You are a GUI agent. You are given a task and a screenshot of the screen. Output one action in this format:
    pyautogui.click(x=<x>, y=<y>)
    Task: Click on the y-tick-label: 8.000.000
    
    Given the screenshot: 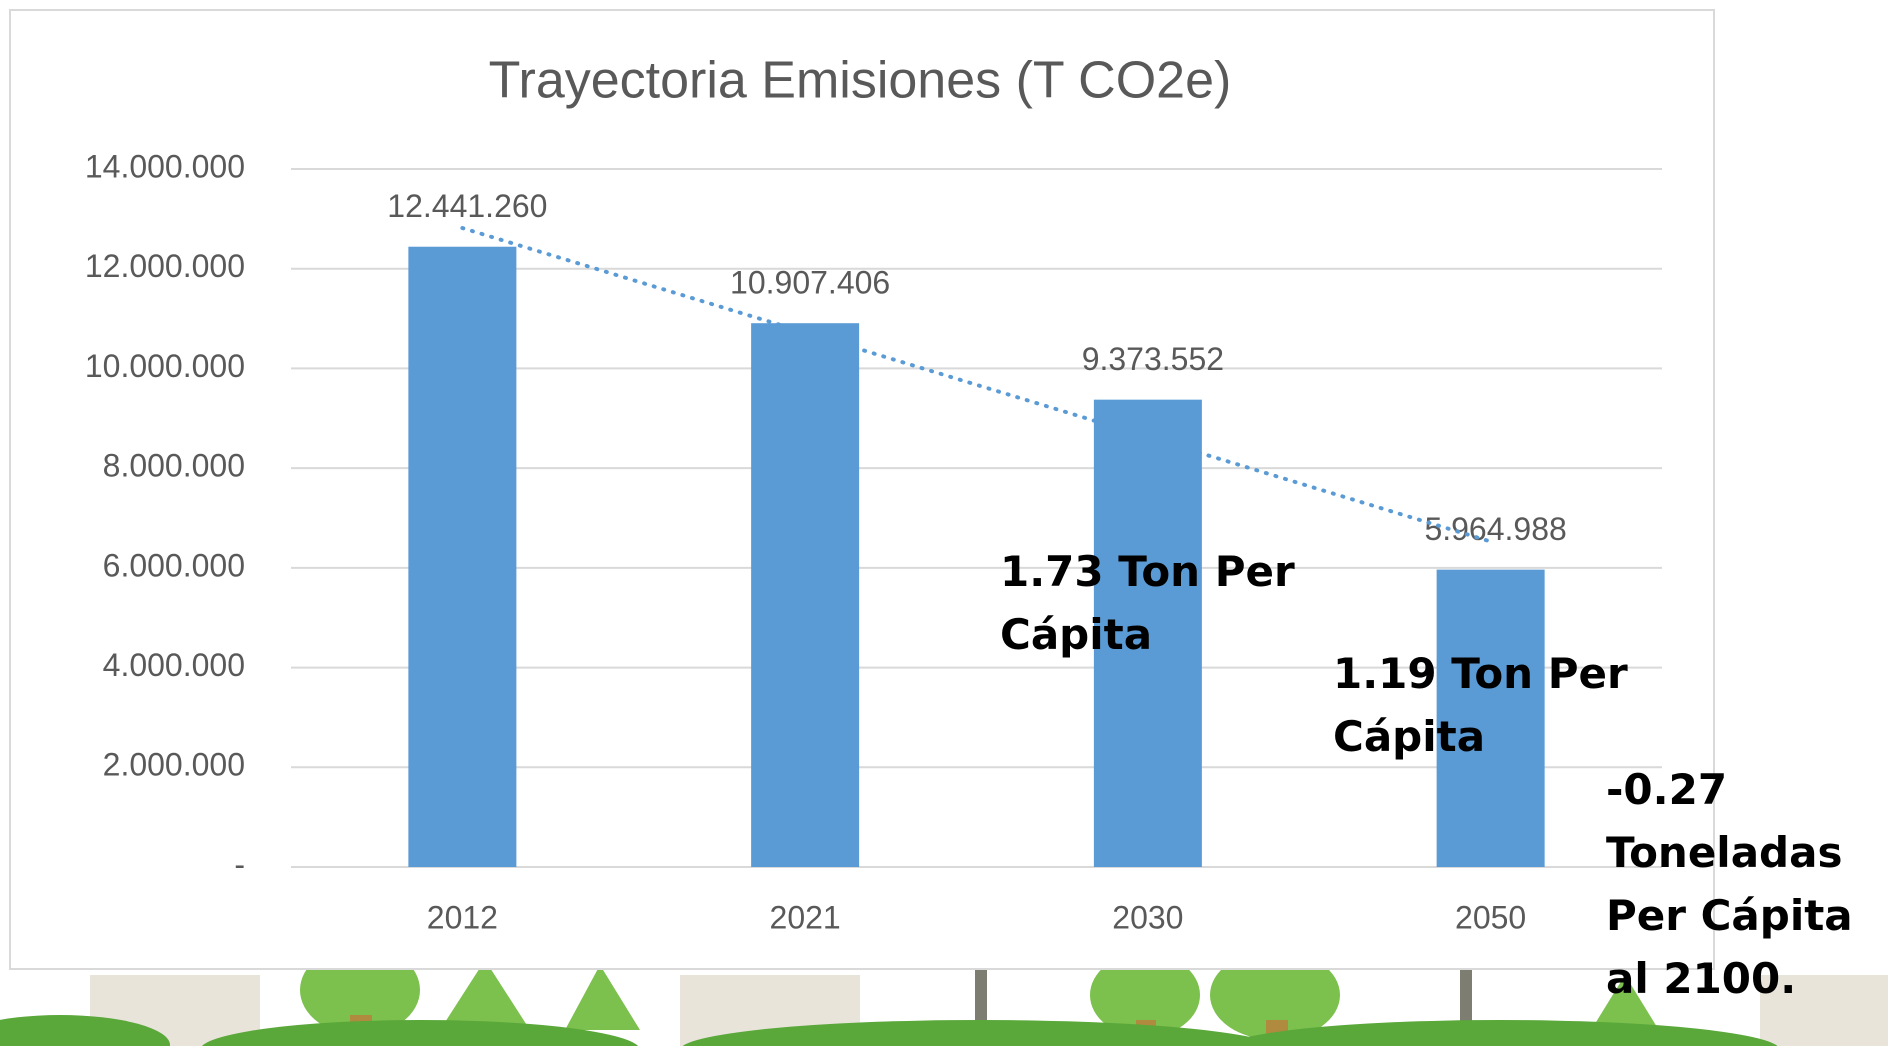 What is the action you would take?
    pyautogui.click(x=174, y=466)
    